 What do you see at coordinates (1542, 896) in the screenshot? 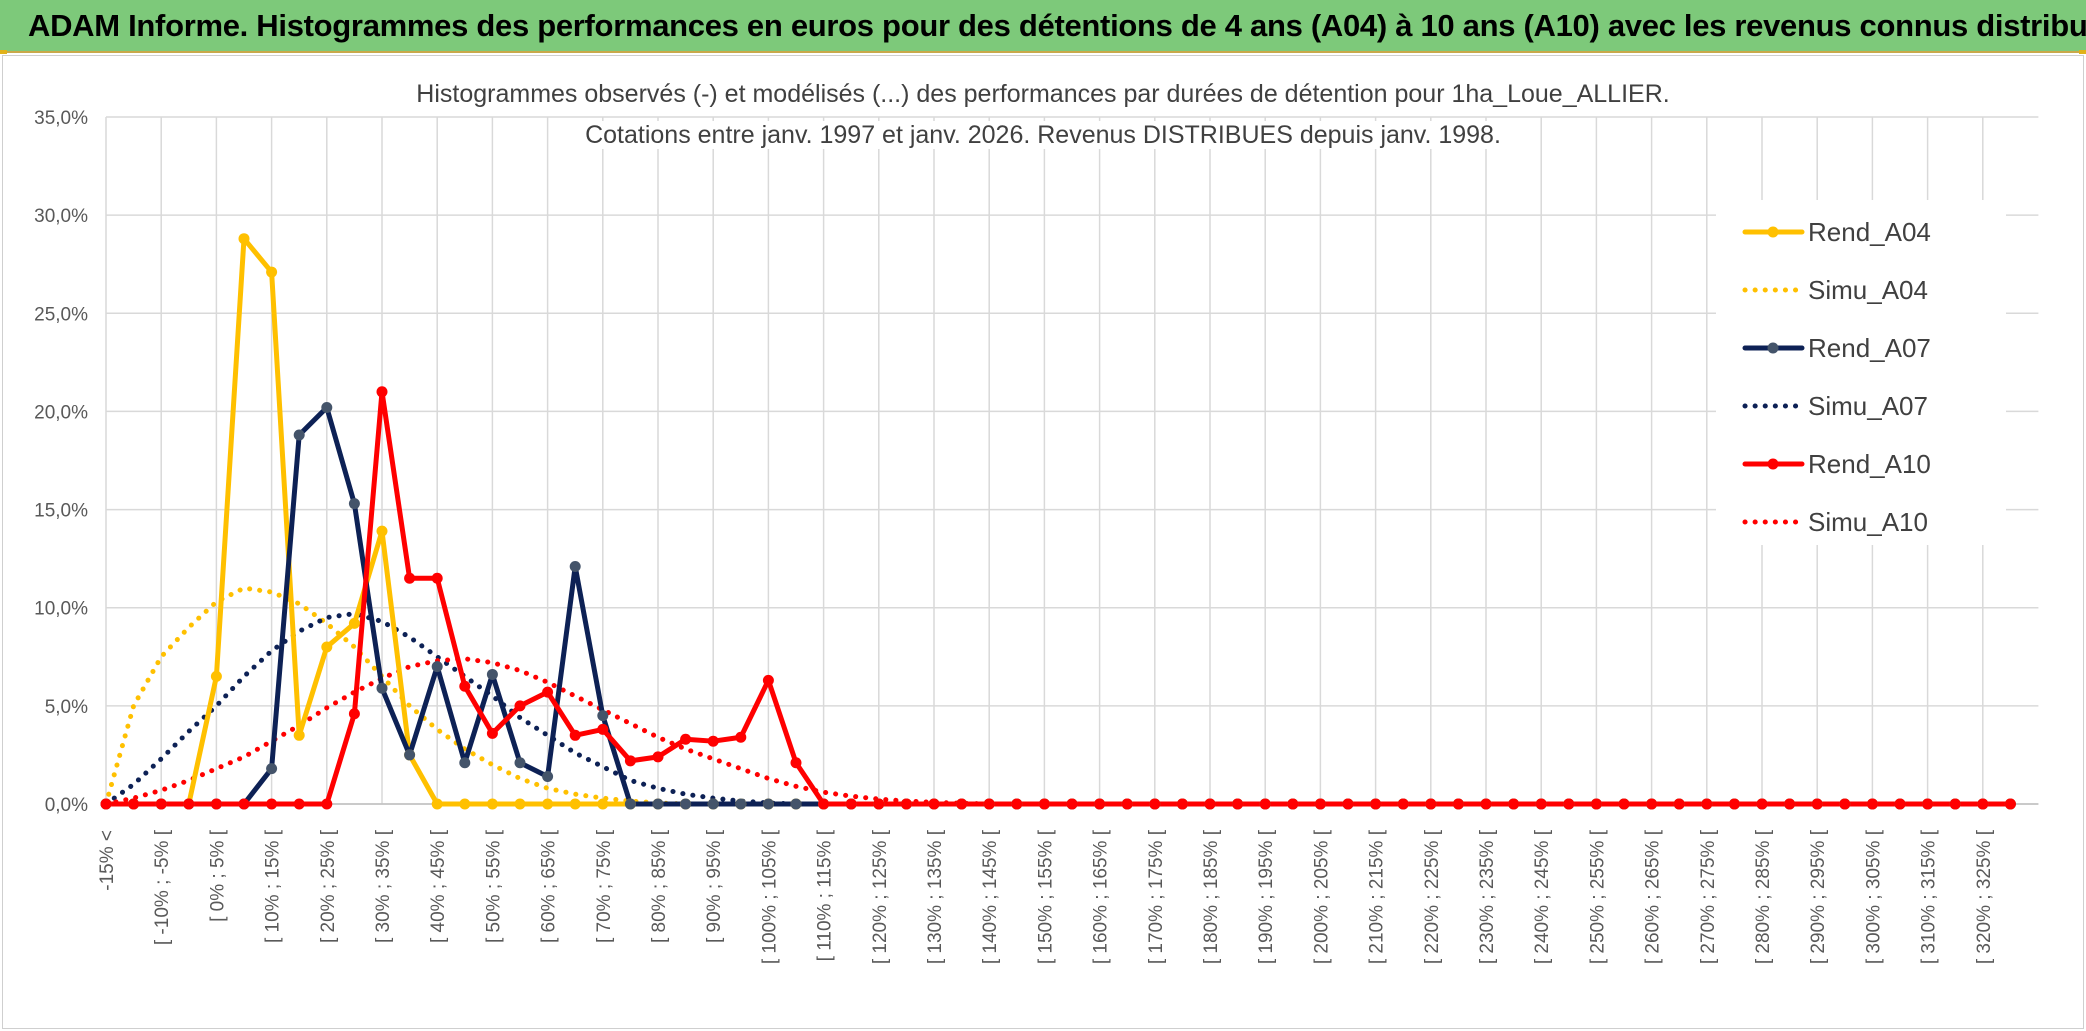
I see `x-tick-label: [ 240% ; 245% [` at bounding box center [1542, 896].